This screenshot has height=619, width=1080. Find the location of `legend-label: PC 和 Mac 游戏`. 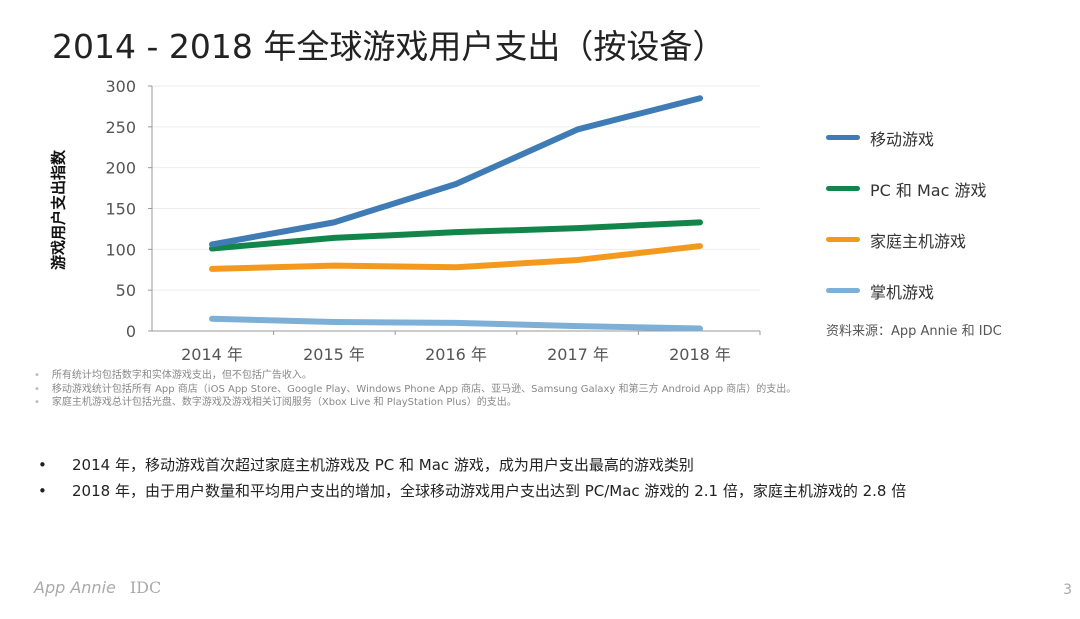

legend-label: PC 和 Mac 游戏 is located at coordinates (928, 190).